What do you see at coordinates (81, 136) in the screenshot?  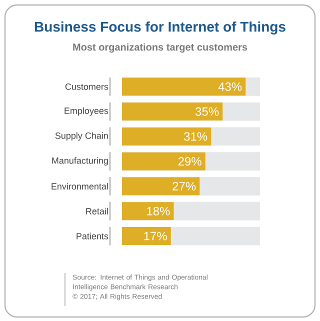 I see `y-tick-label: Supply Chain` at bounding box center [81, 136].